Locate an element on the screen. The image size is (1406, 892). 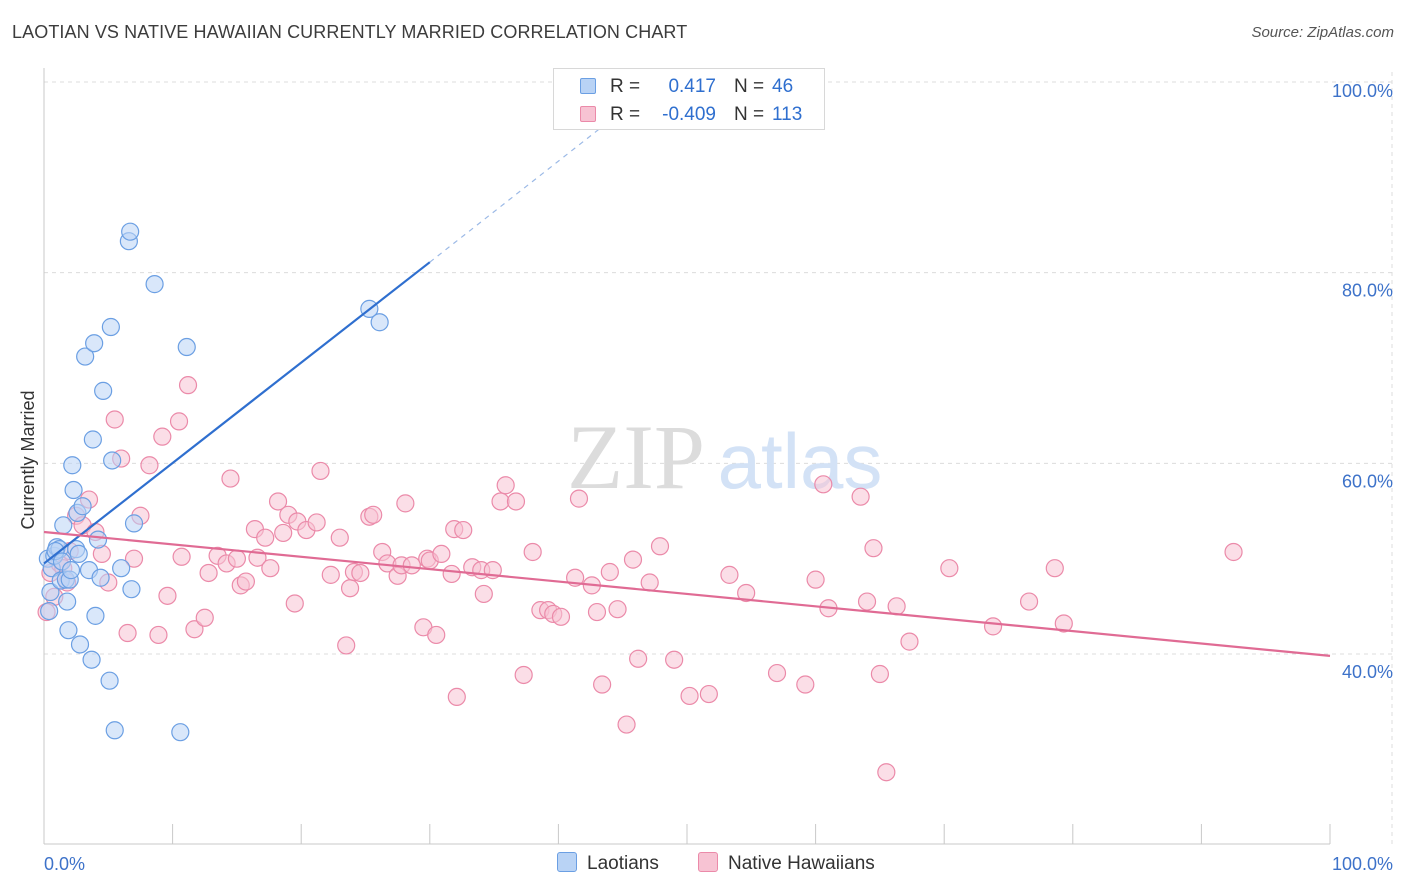
series-legend: Laotians Native Hawaiians is located at coordinates (703, 864).